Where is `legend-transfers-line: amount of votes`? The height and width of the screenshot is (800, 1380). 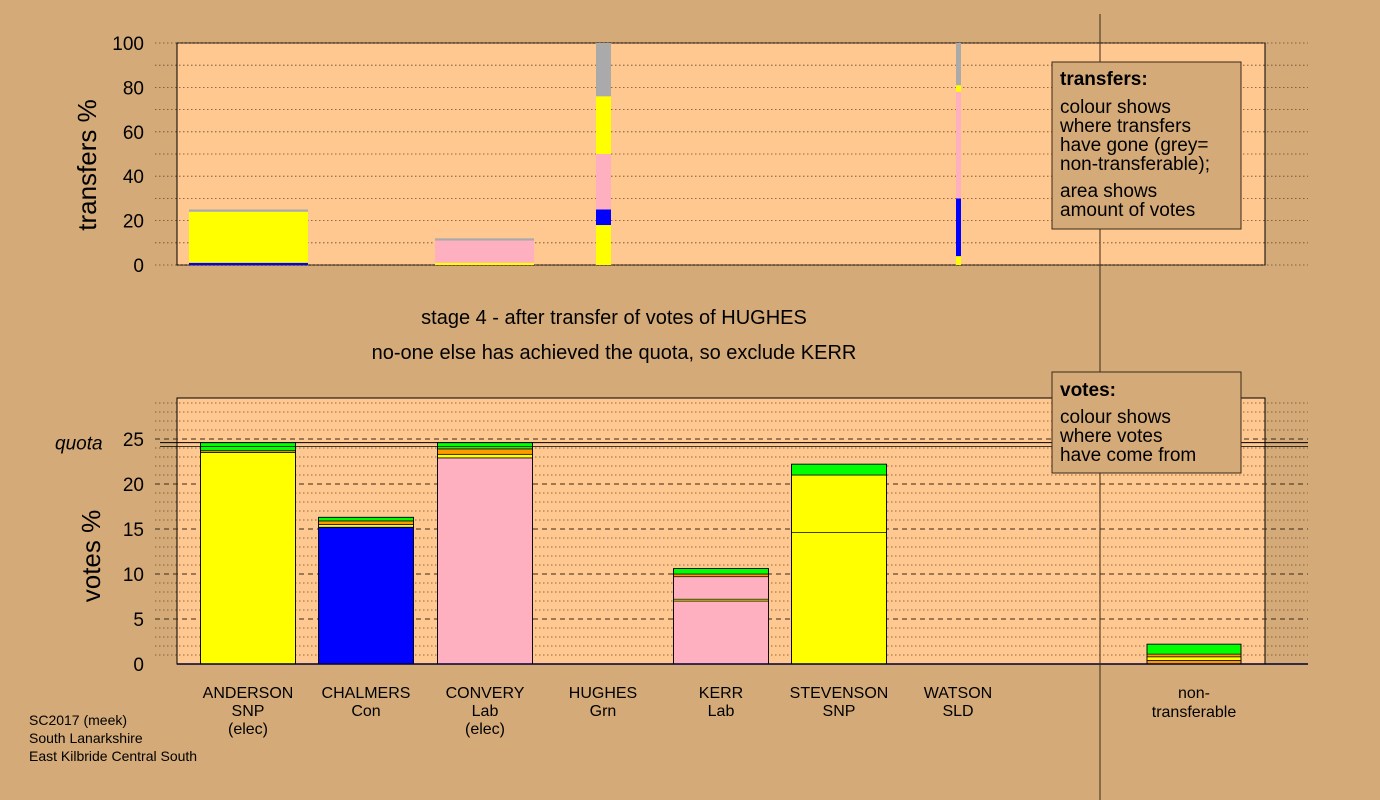
legend-transfers-line: amount of votes is located at coordinates (1127, 210).